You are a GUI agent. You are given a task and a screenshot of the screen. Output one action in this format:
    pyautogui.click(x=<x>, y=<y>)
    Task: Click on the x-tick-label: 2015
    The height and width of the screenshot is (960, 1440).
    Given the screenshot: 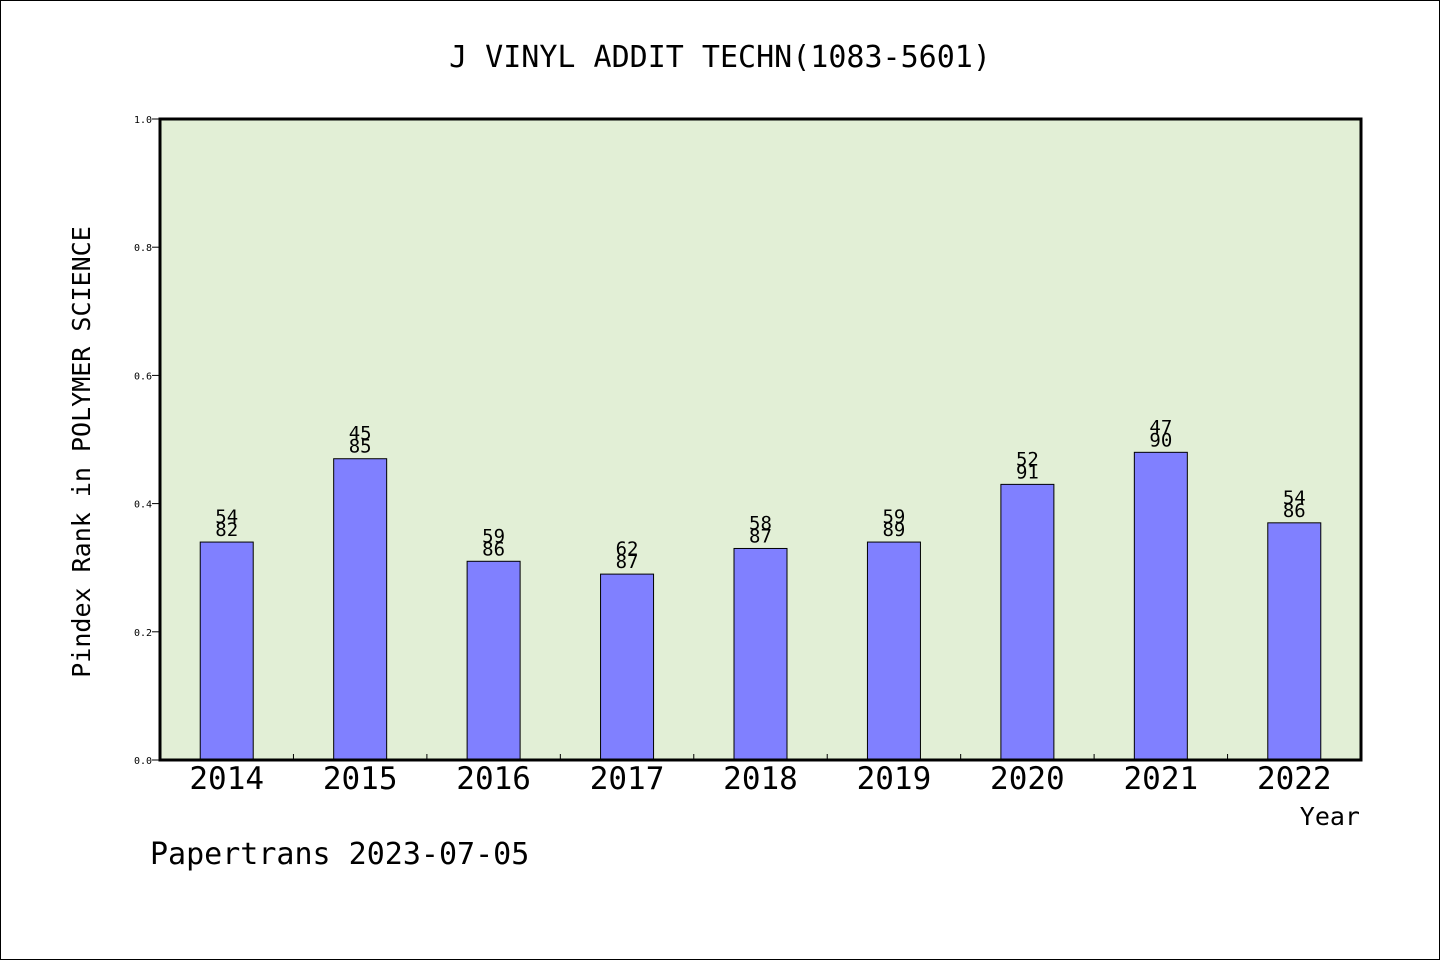 What is the action you would take?
    pyautogui.click(x=360, y=779)
    